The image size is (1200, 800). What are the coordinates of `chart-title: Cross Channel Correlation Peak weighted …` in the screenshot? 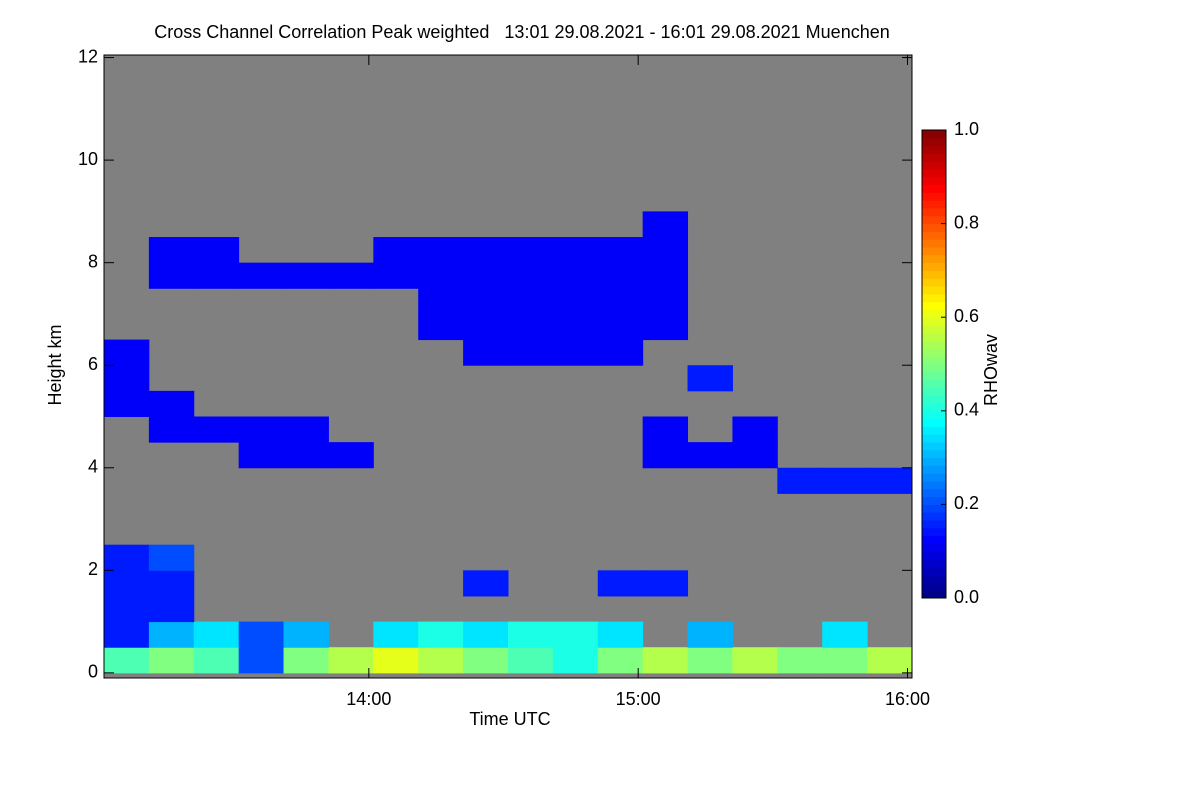 It's located at (522, 32).